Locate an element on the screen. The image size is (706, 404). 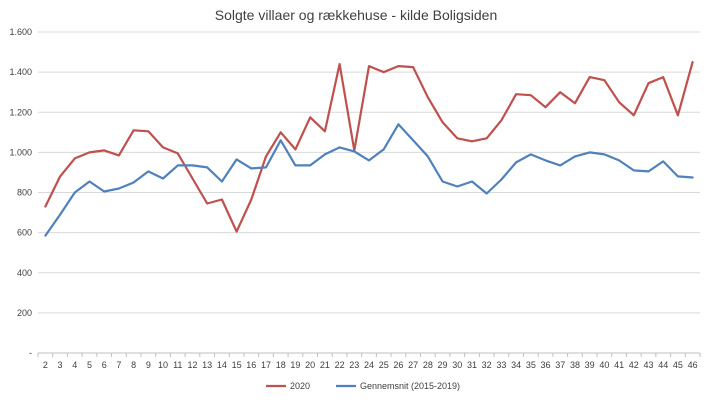
x-tick-label: 30 is located at coordinates (457, 365).